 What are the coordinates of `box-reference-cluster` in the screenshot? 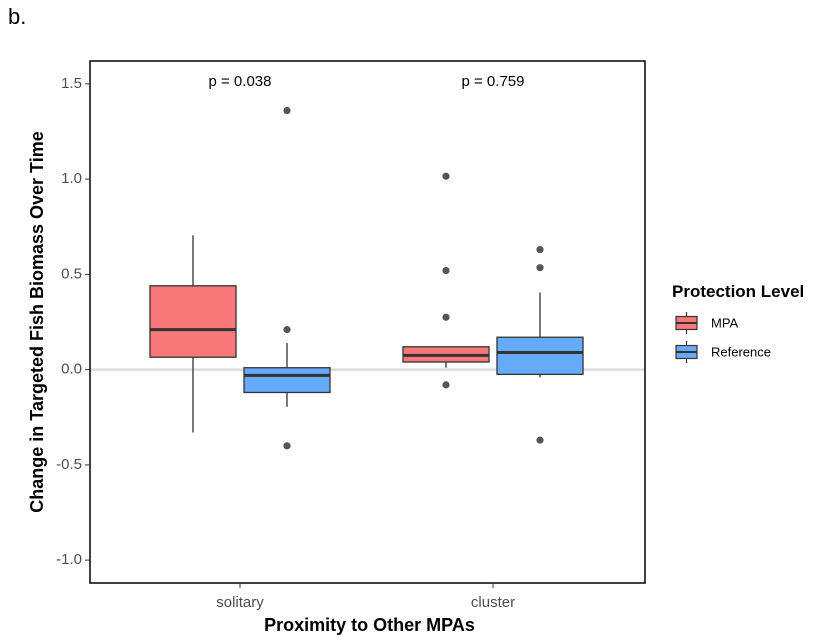 It's located at (540, 345).